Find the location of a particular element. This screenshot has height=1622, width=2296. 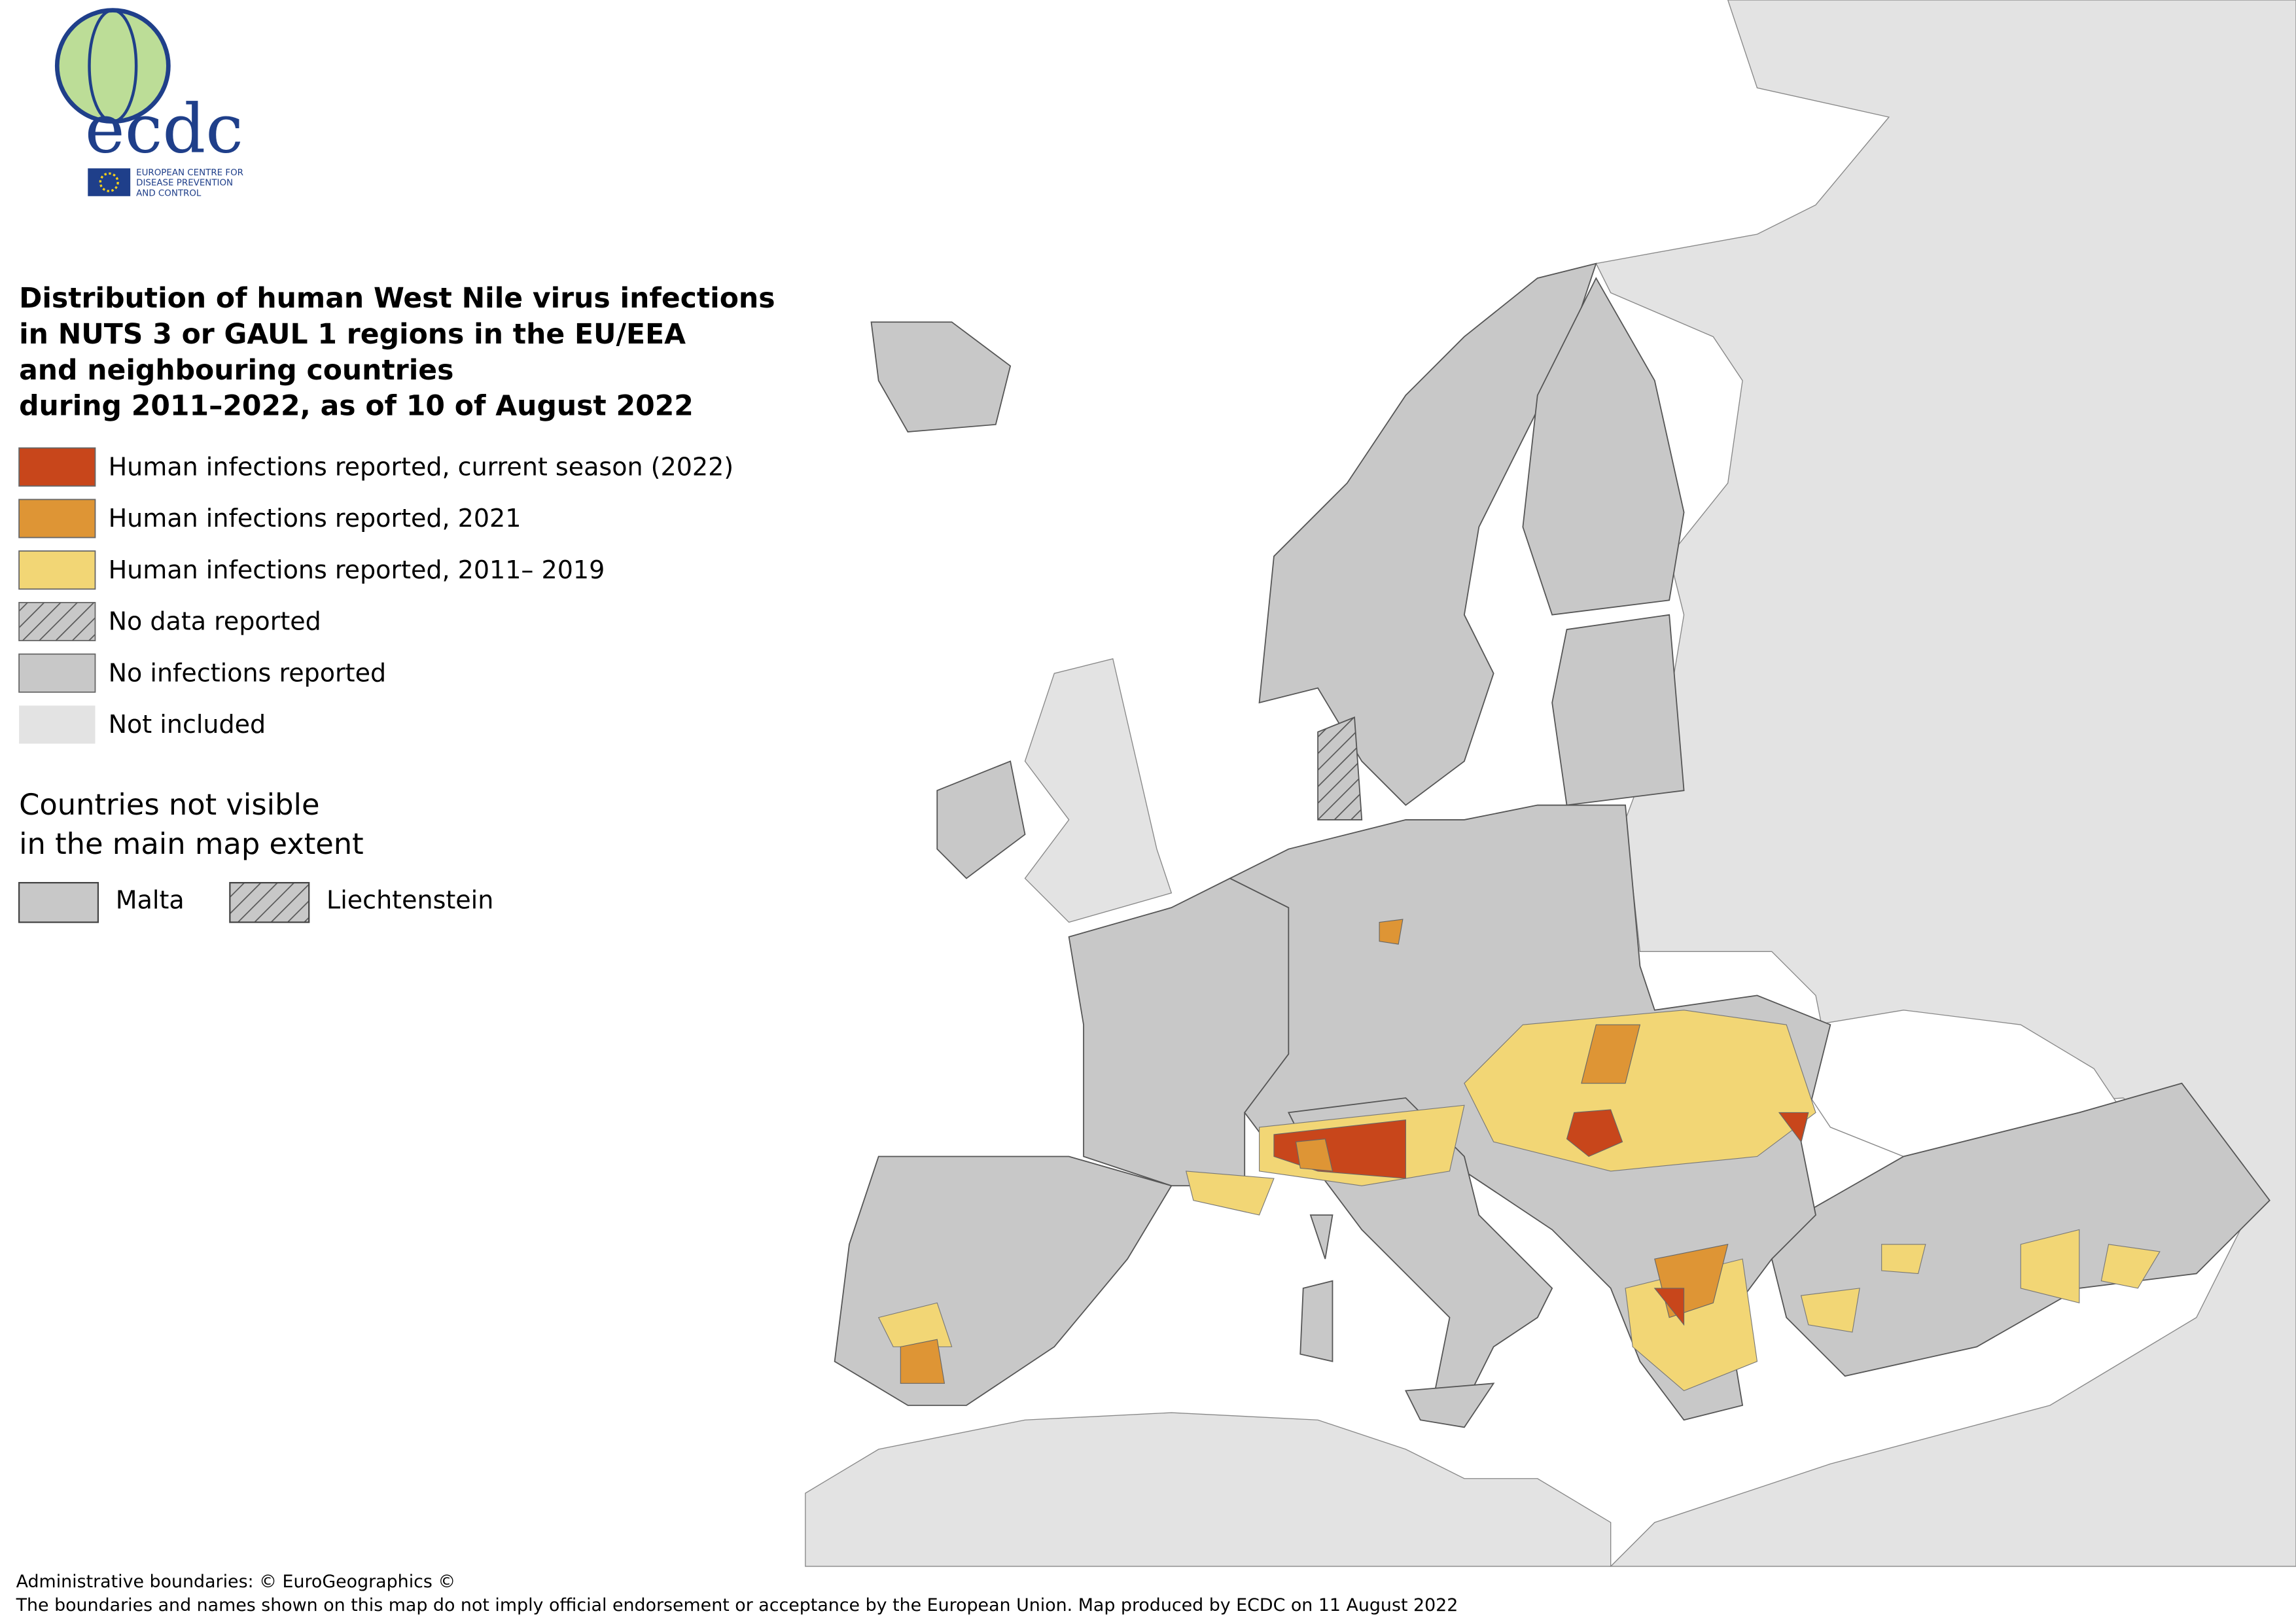

inset-label: Malta is located at coordinates (150, 900).